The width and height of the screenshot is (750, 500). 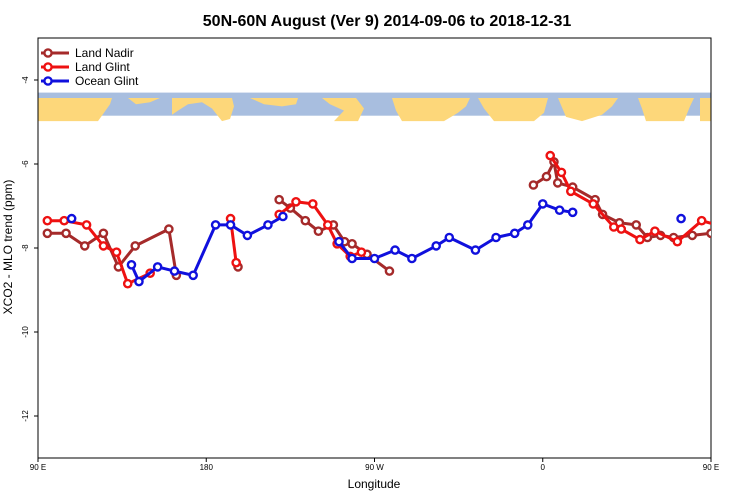 What do you see at coordinates (25, 164) in the screenshot?
I see `y-tick-label: -6` at bounding box center [25, 164].